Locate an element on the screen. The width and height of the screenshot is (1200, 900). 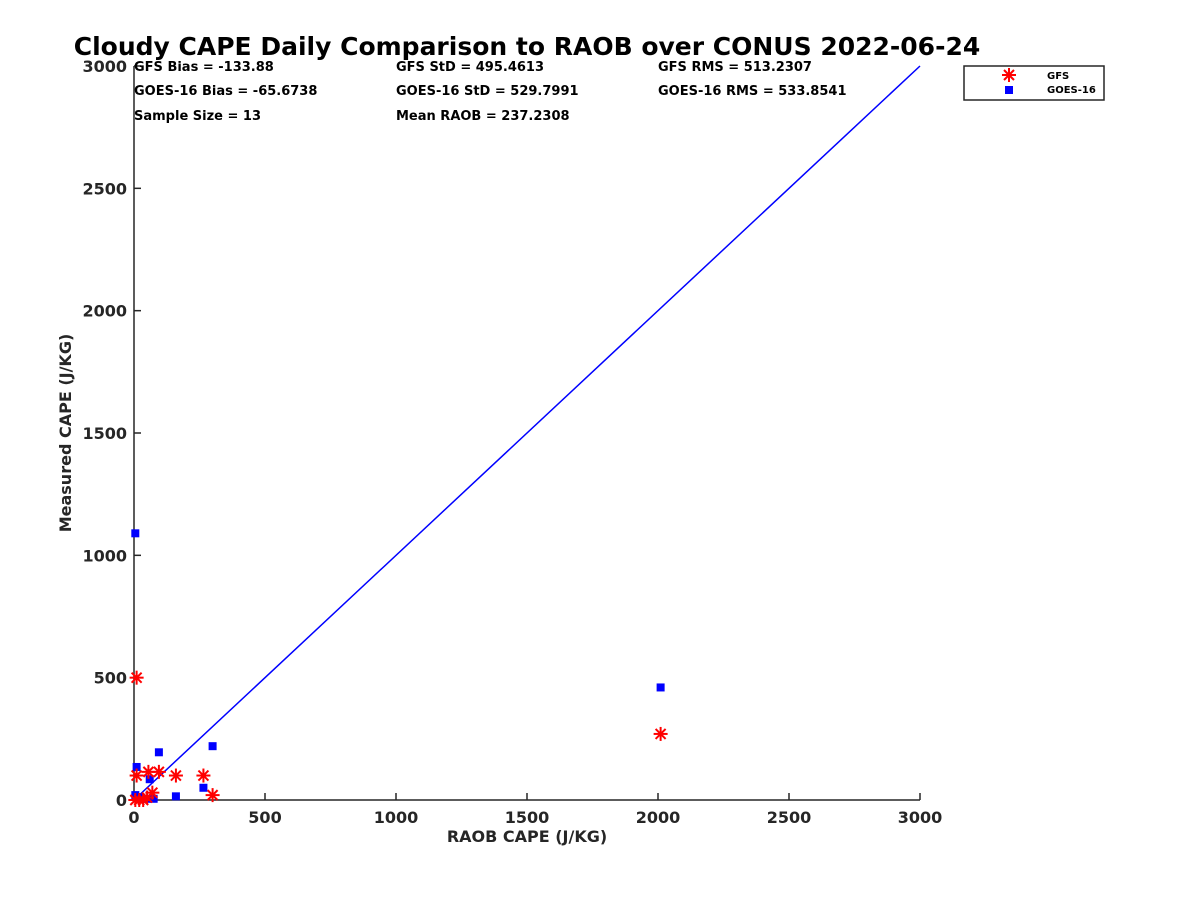
x-ticks: 0 500 1000 1500 2000 2500 3000 is located at coordinates (535, 810).